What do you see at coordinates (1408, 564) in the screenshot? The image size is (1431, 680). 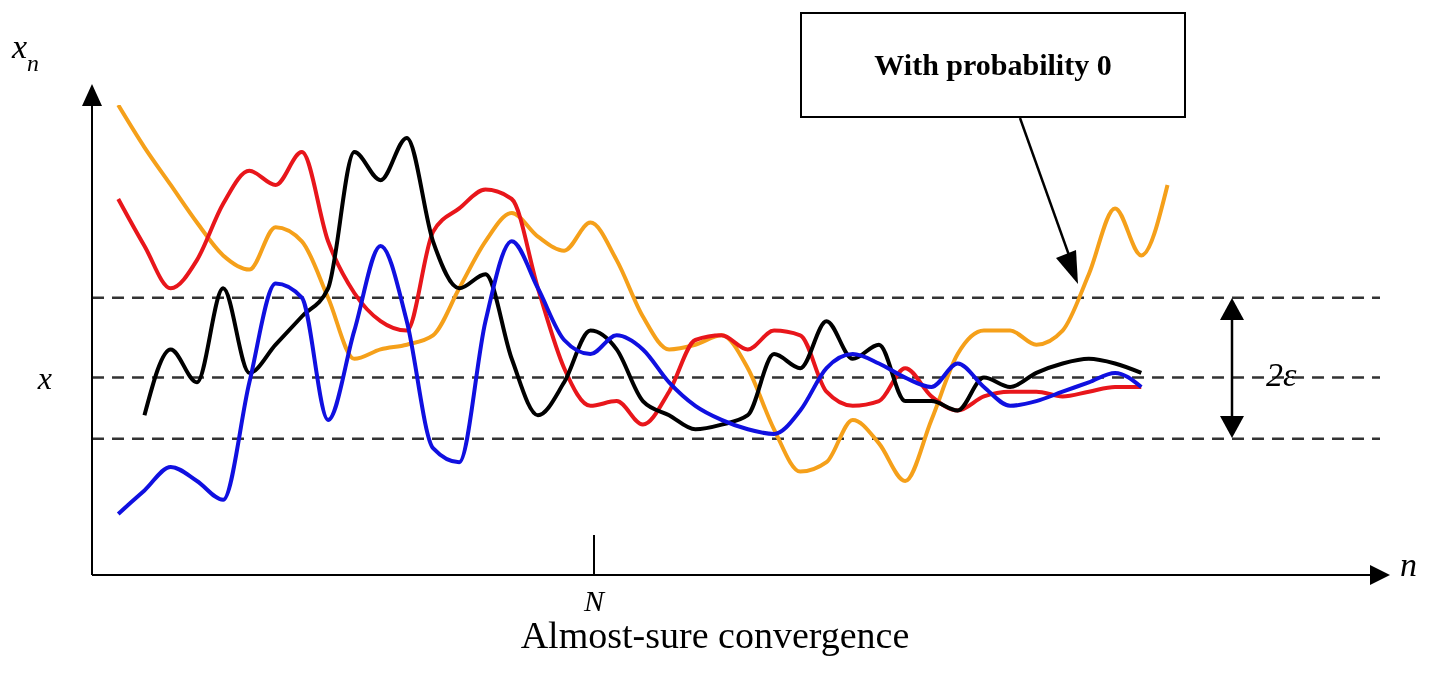 I see `text: n` at bounding box center [1408, 564].